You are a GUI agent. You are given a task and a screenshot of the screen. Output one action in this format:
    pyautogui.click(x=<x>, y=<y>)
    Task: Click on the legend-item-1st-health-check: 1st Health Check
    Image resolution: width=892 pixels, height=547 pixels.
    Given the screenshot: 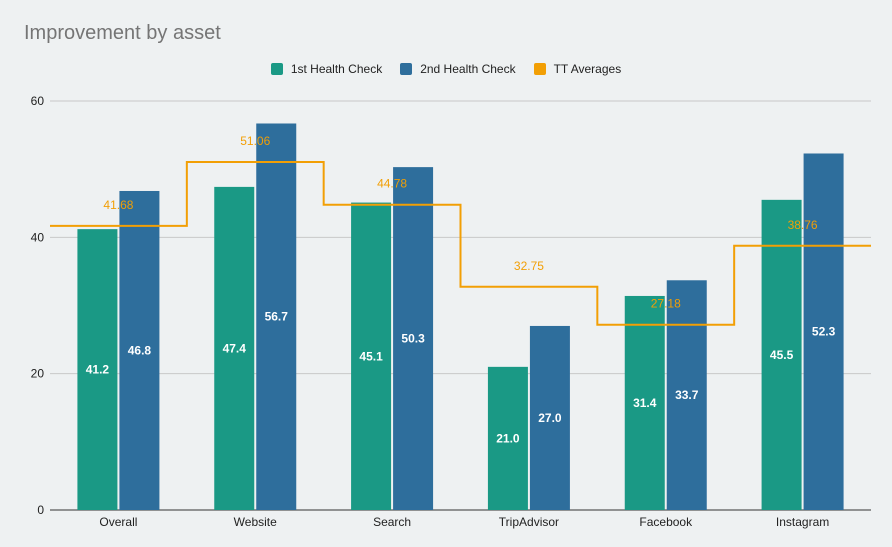 What is the action you would take?
    pyautogui.click(x=326, y=69)
    